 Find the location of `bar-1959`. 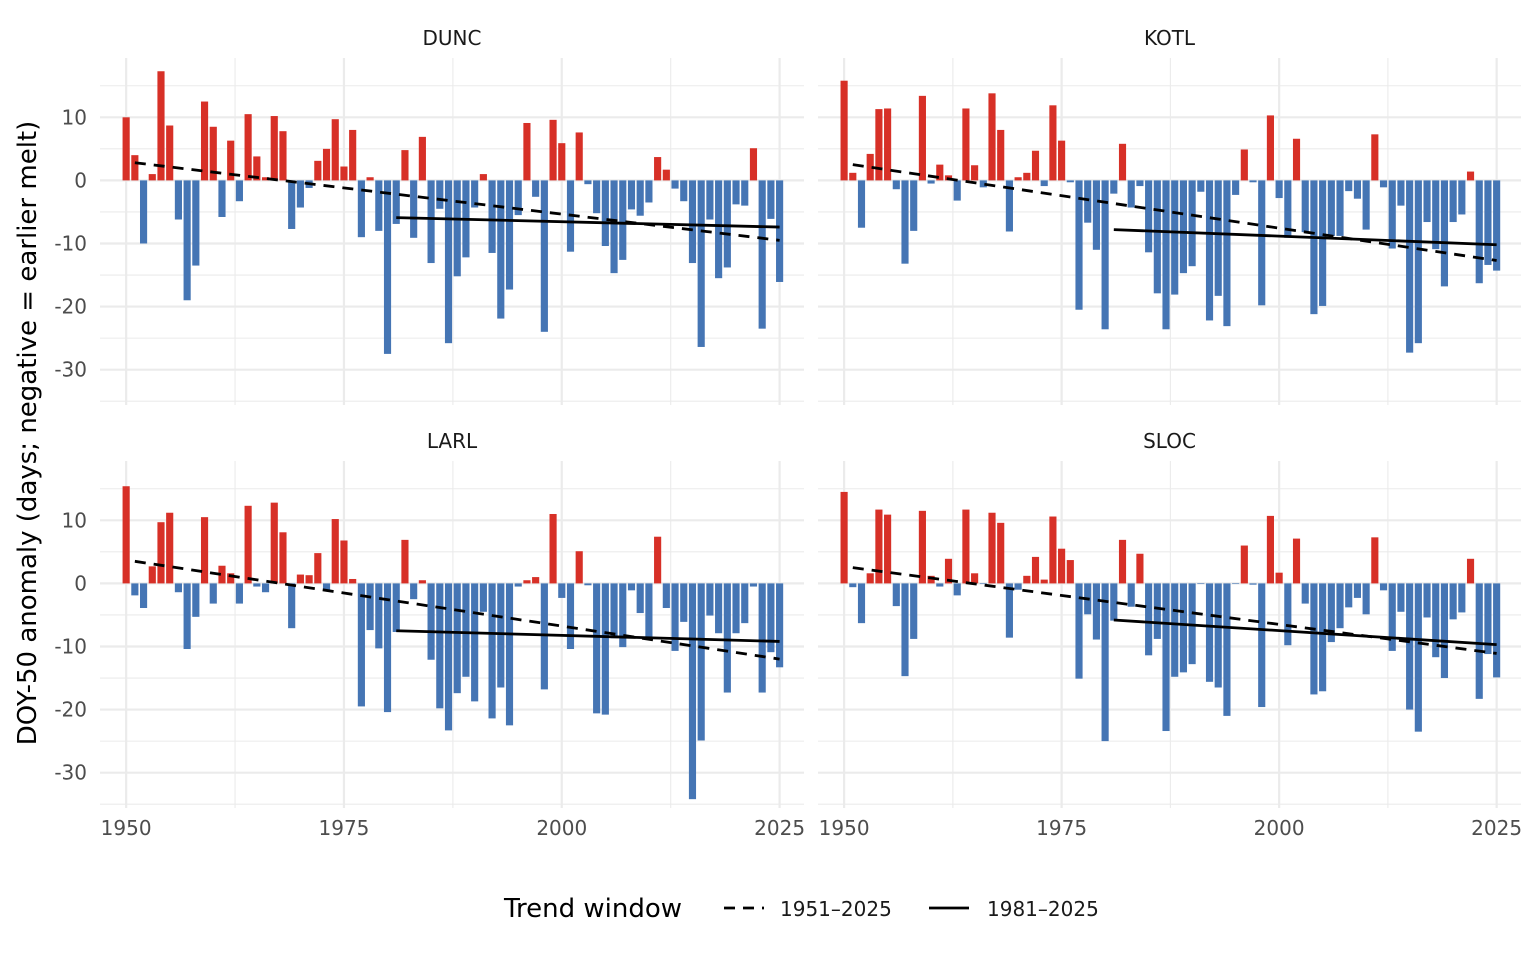

bar-1959 is located at coordinates (922, 138).